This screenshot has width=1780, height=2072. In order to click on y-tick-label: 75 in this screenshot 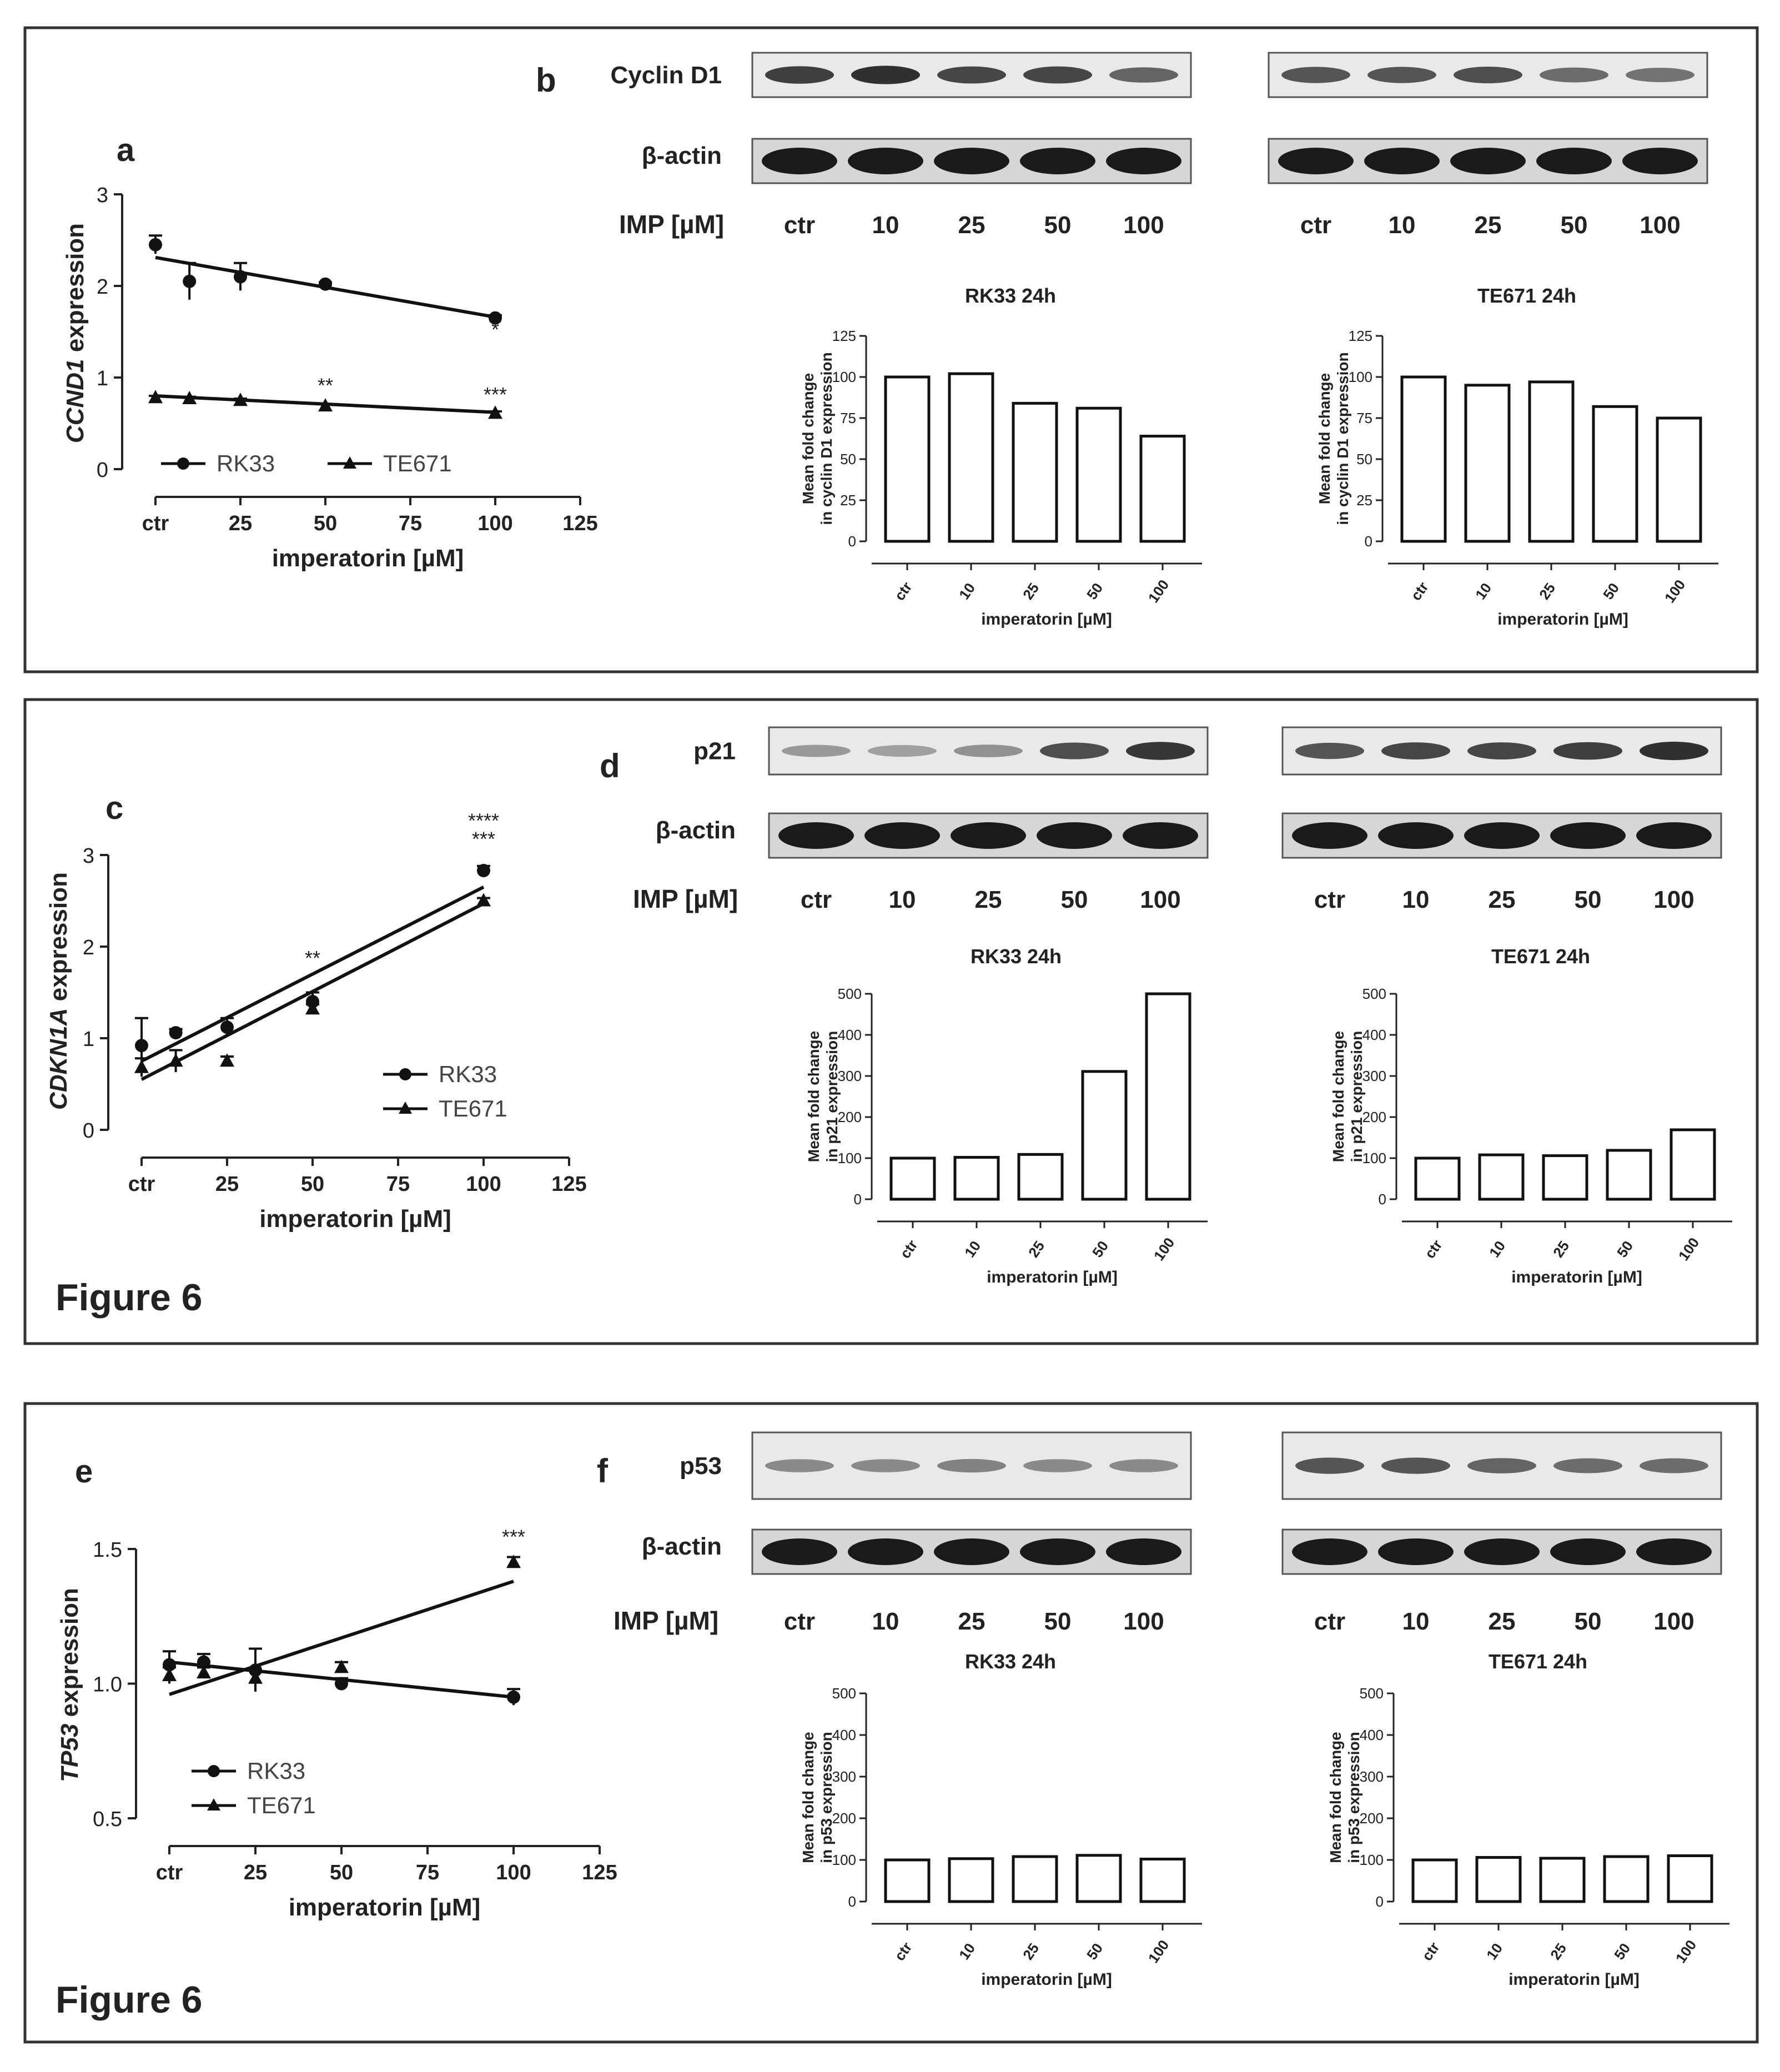, I will do `click(1364, 418)`.